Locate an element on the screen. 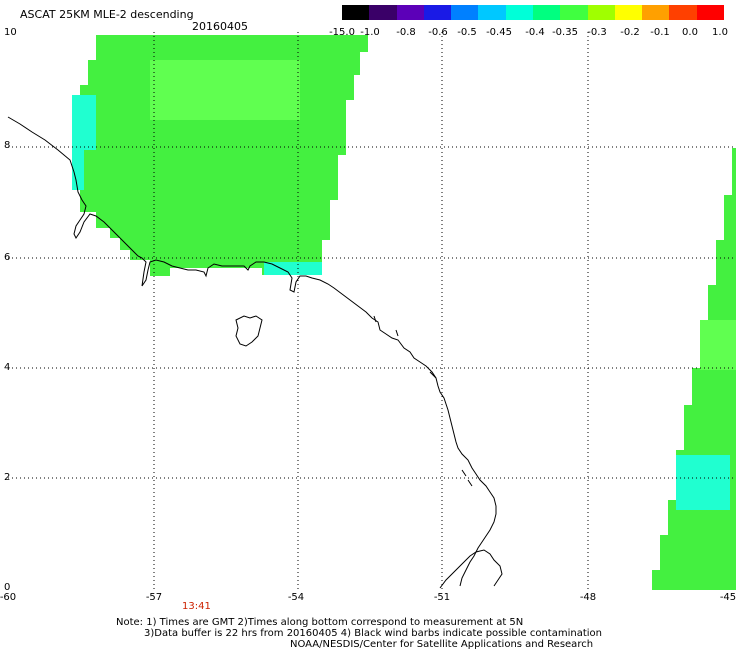 This screenshot has width=740, height=650. latitude-tick-label: 6 is located at coordinates (7, 257).